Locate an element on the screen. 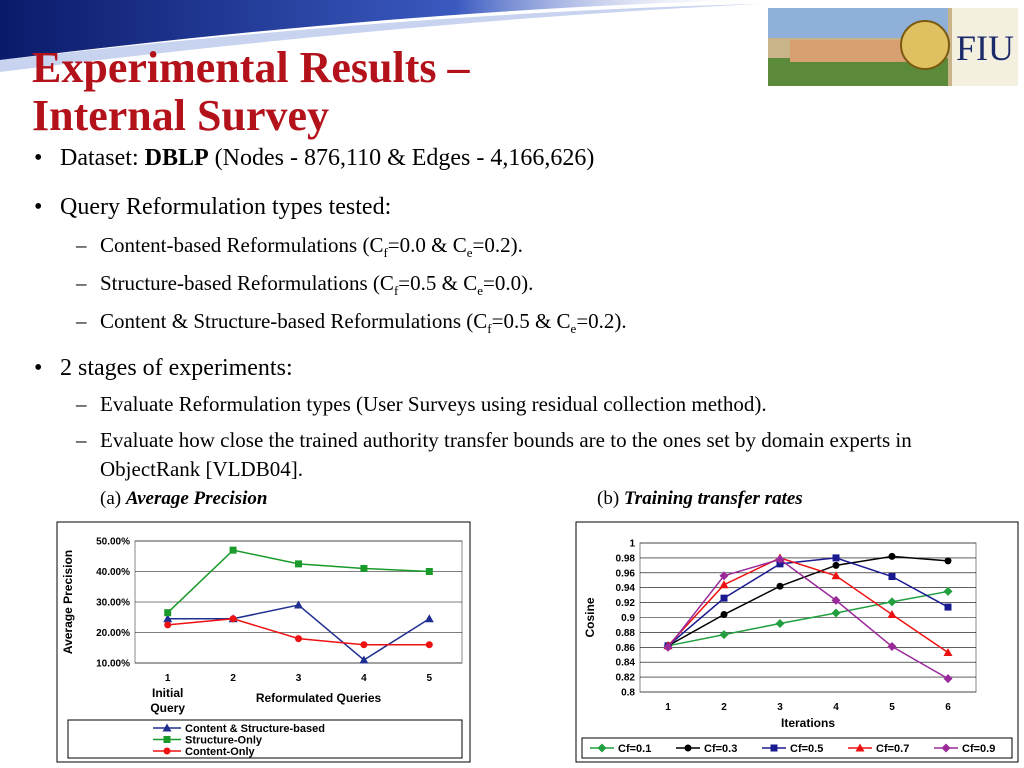 This screenshot has height=768, width=1024. y-tick-label: 40.00% is located at coordinates (113, 572).